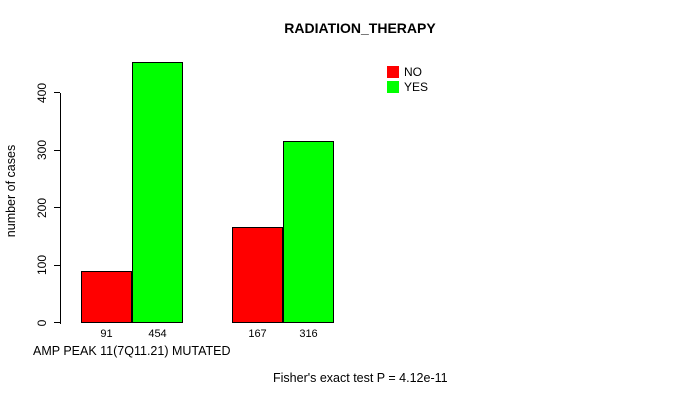  I want to click on y-tick-label: 200, so click(42, 207).